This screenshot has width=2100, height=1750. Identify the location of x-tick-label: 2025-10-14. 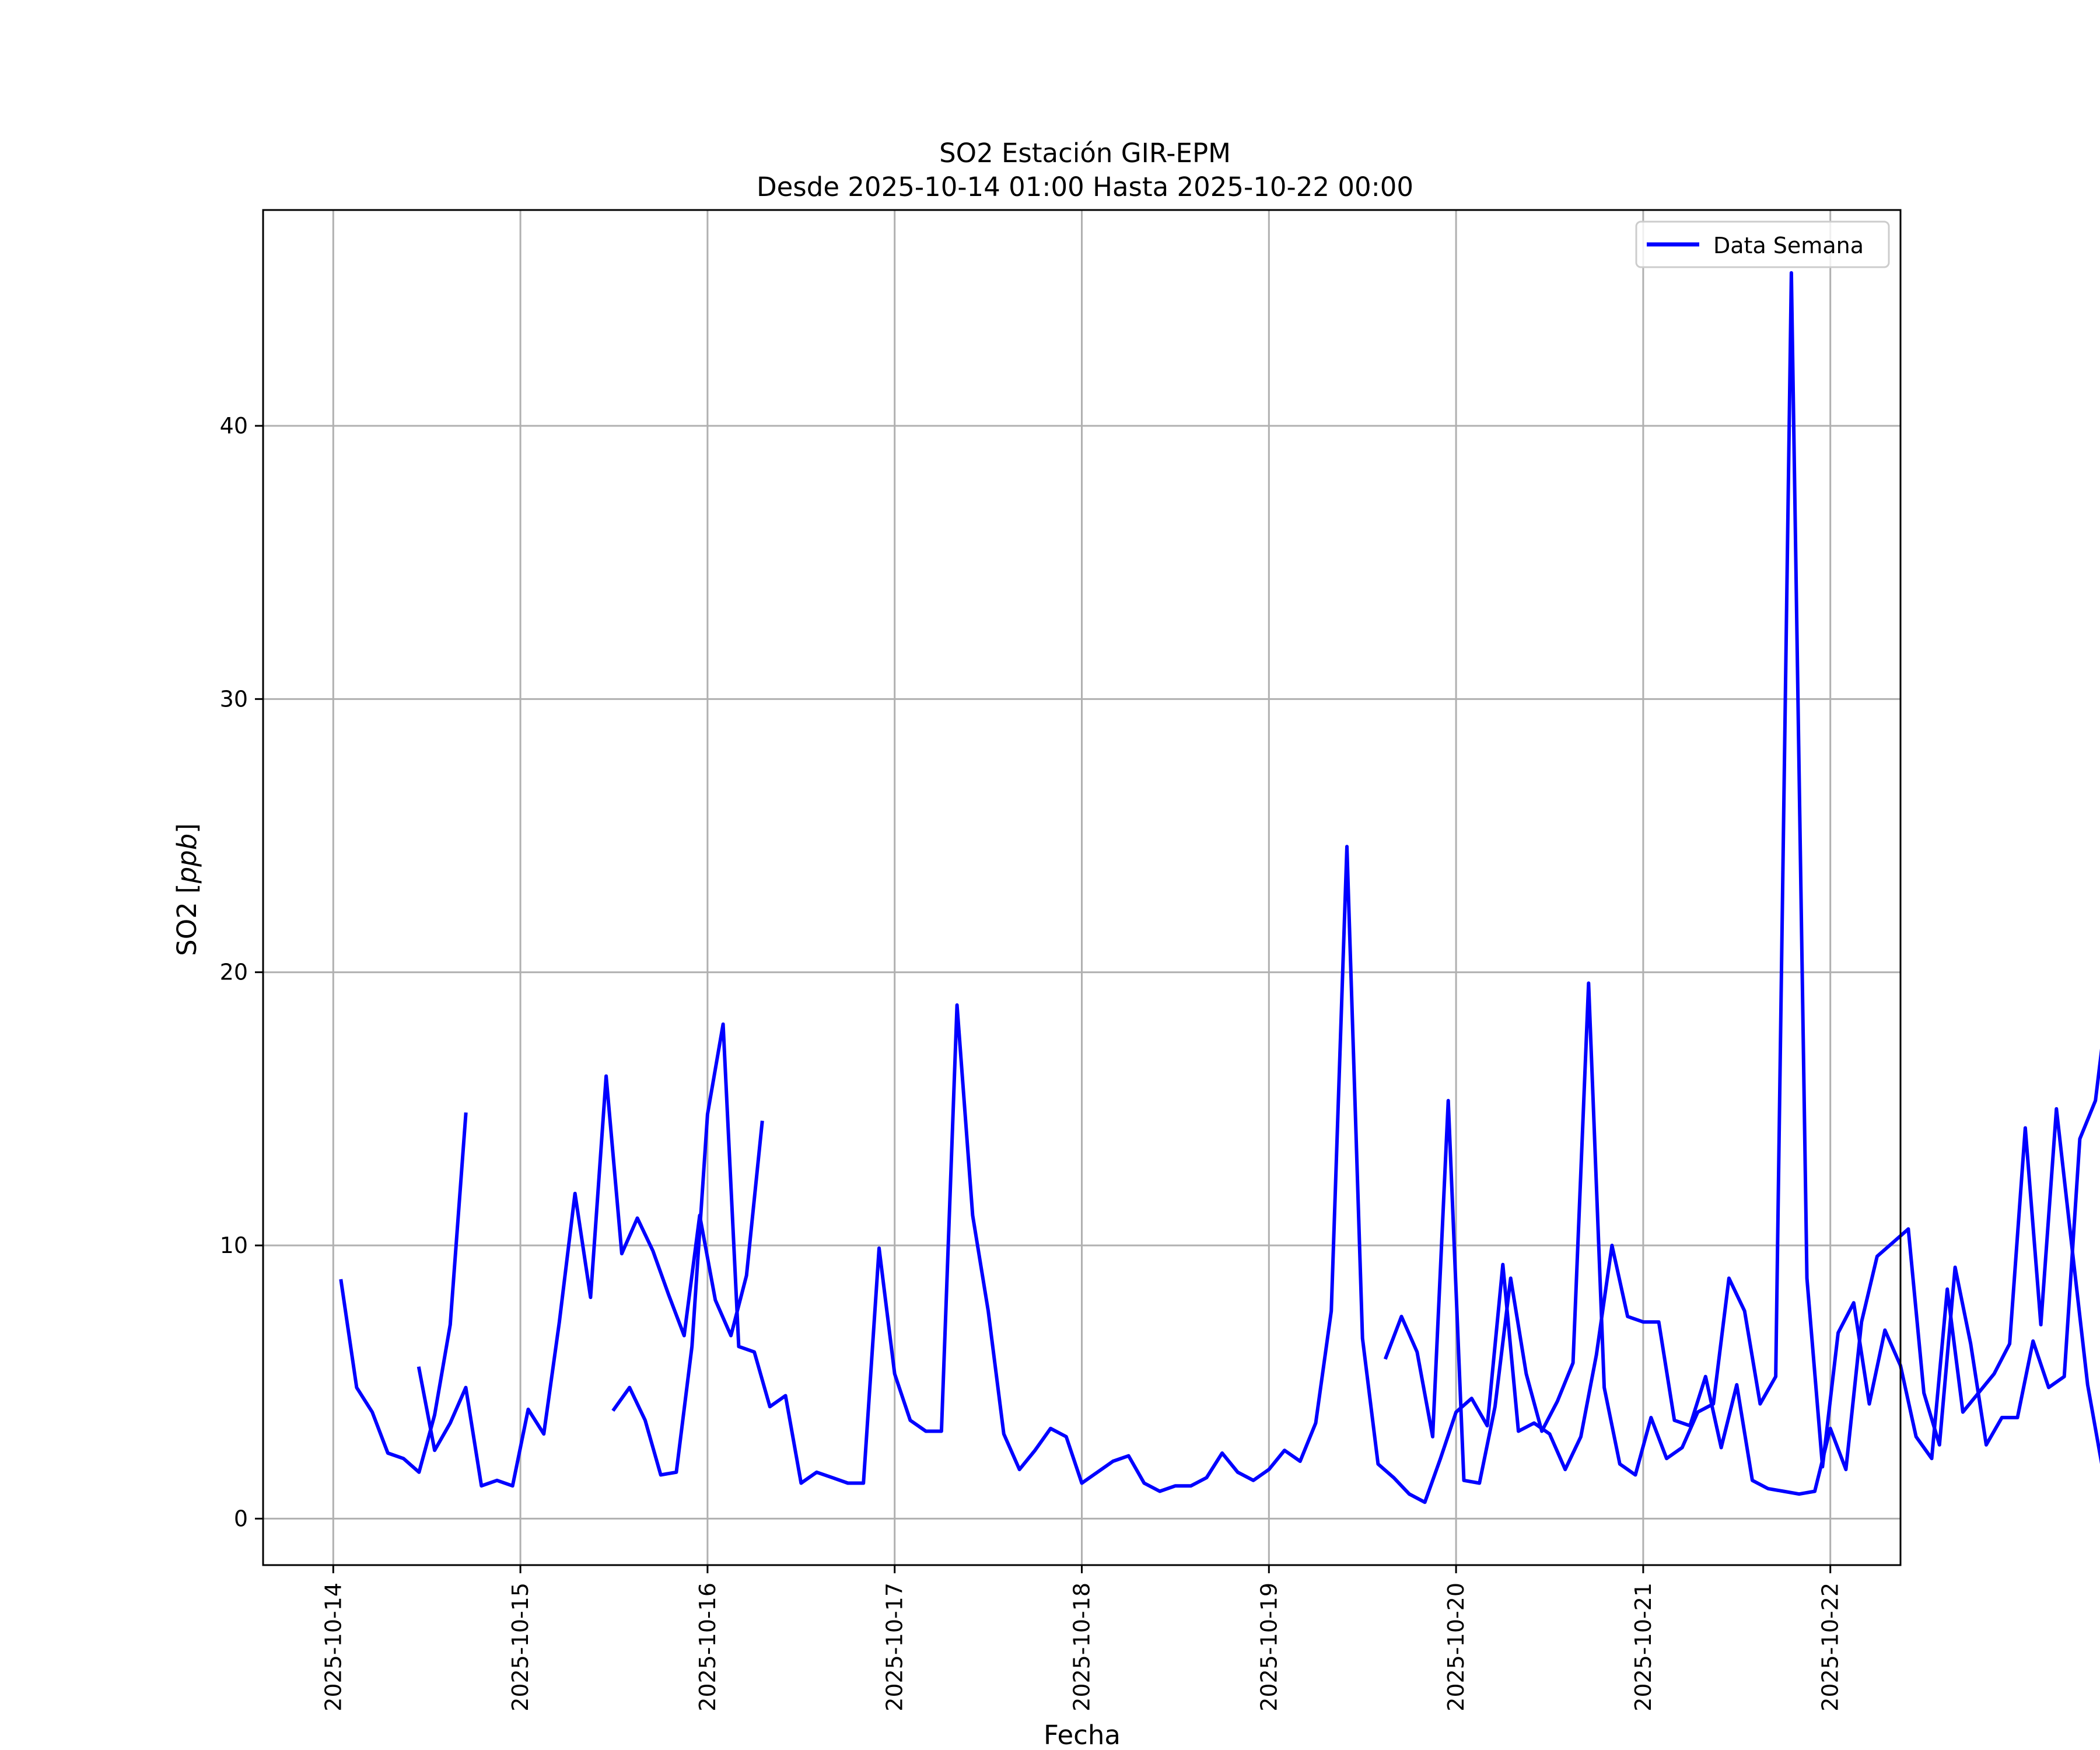
(333, 1647).